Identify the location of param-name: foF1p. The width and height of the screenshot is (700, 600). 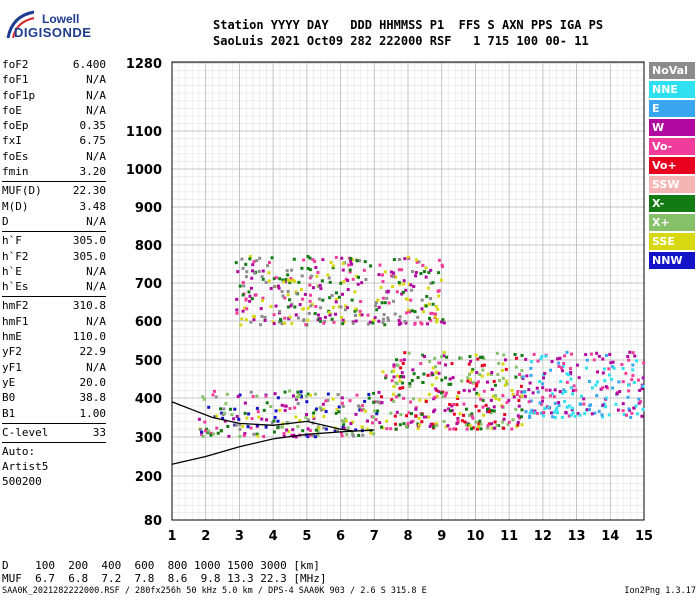
(19, 95).